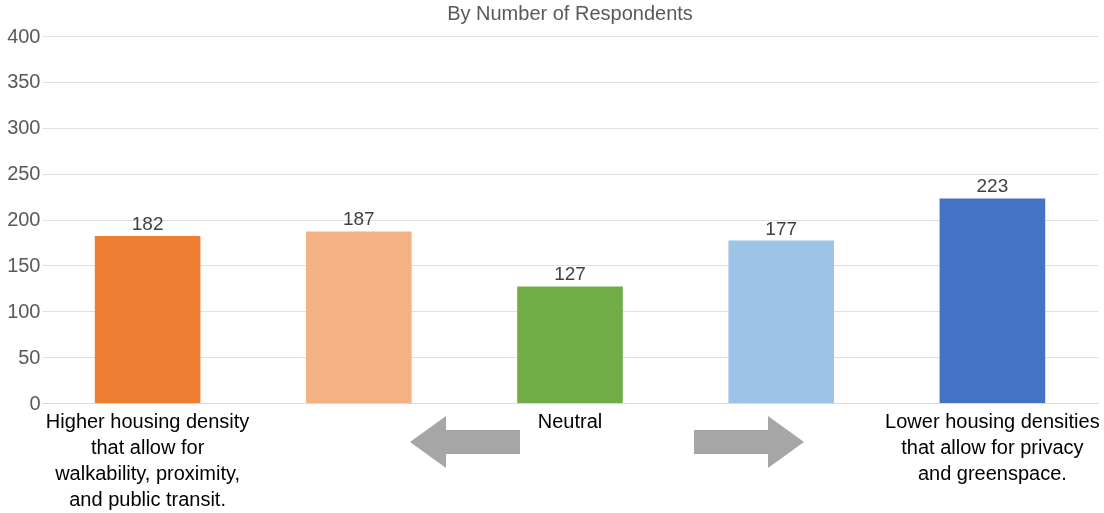  What do you see at coordinates (24, 264) in the screenshot?
I see `y-tick-label: 150` at bounding box center [24, 264].